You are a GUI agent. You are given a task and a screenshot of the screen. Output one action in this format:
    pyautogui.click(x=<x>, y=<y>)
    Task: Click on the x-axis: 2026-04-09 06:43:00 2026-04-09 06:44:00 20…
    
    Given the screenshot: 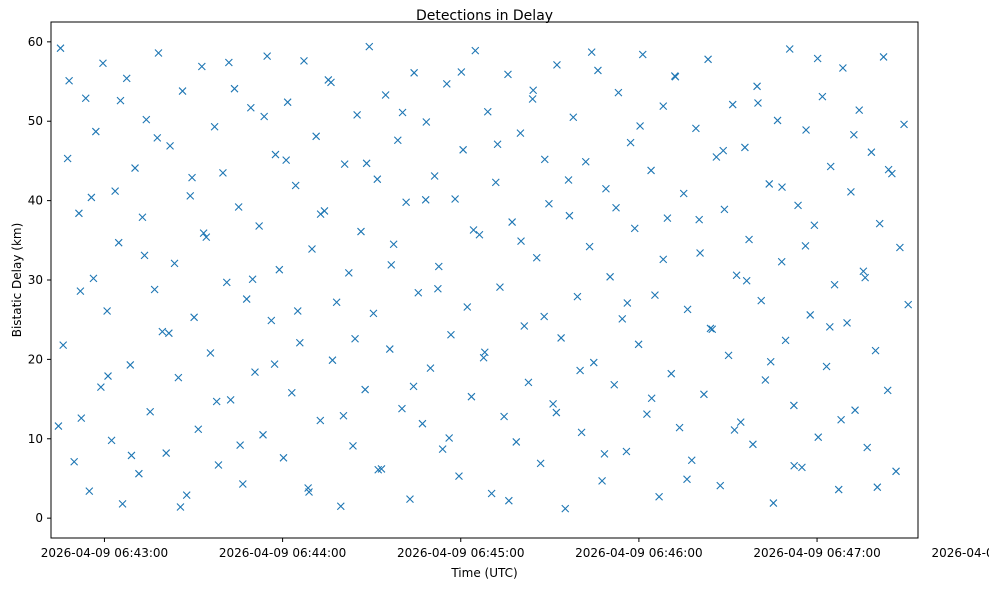 What is the action you would take?
    pyautogui.click(x=515, y=549)
    